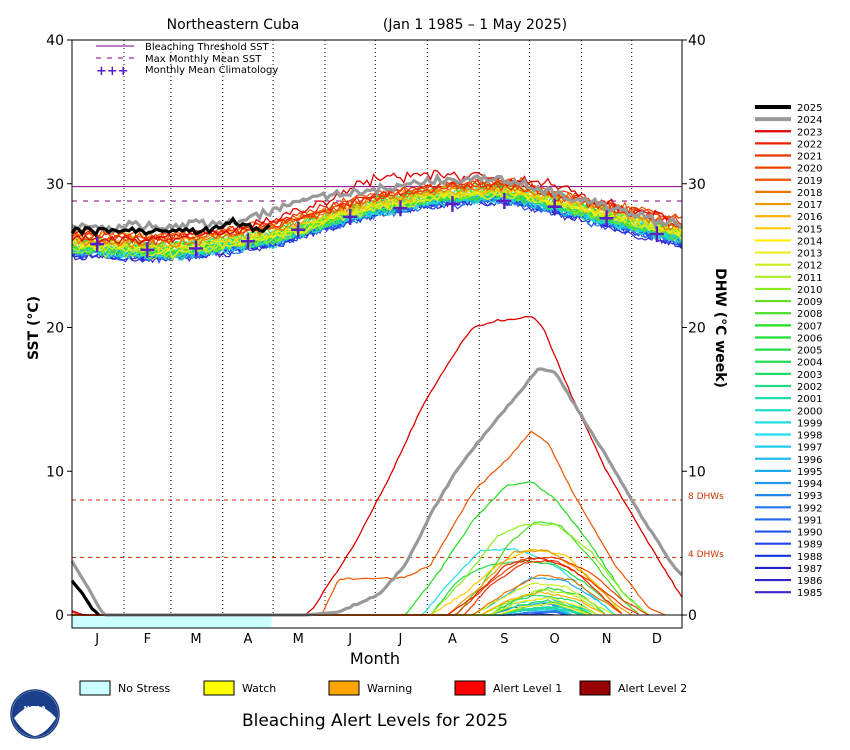  Describe the element at coordinates (809, 411) in the screenshot. I see `year-legend-label-2000: 2000` at that location.